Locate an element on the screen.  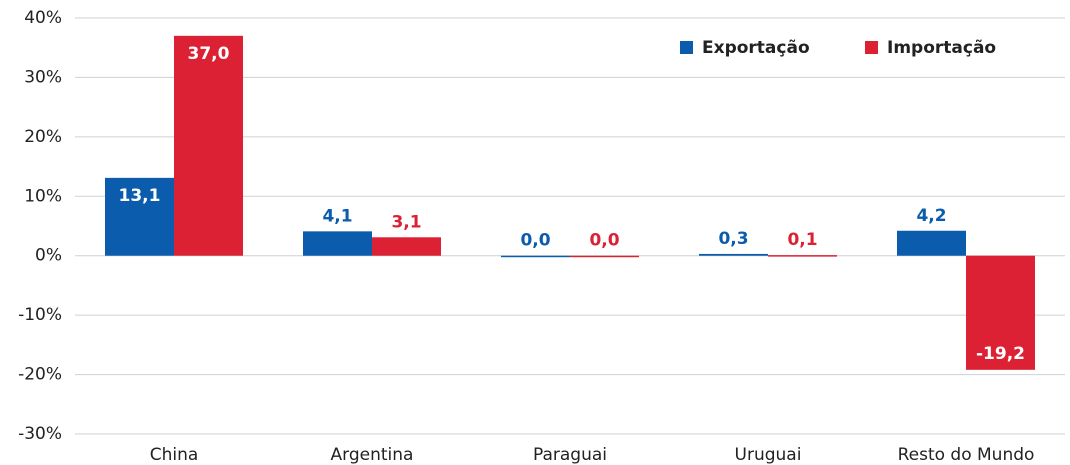
value-label: 37,0 is located at coordinates (209, 54).